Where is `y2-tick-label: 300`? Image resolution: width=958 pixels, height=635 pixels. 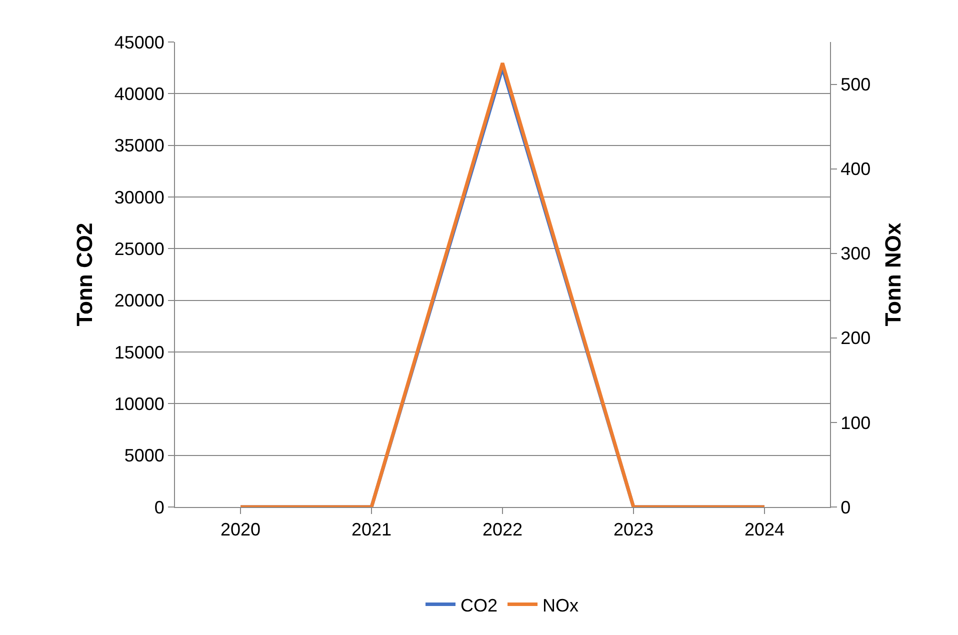
y2-tick-label: 300 is located at coordinates (855, 254).